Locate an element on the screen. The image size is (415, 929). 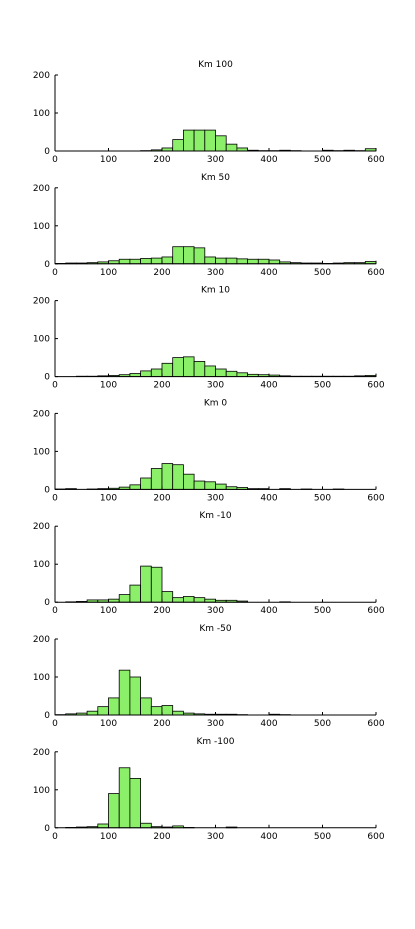
histogram-panel: Km 100 0 100 200 300 400 500 600 0 100 200 is located at coordinates (209, 112).